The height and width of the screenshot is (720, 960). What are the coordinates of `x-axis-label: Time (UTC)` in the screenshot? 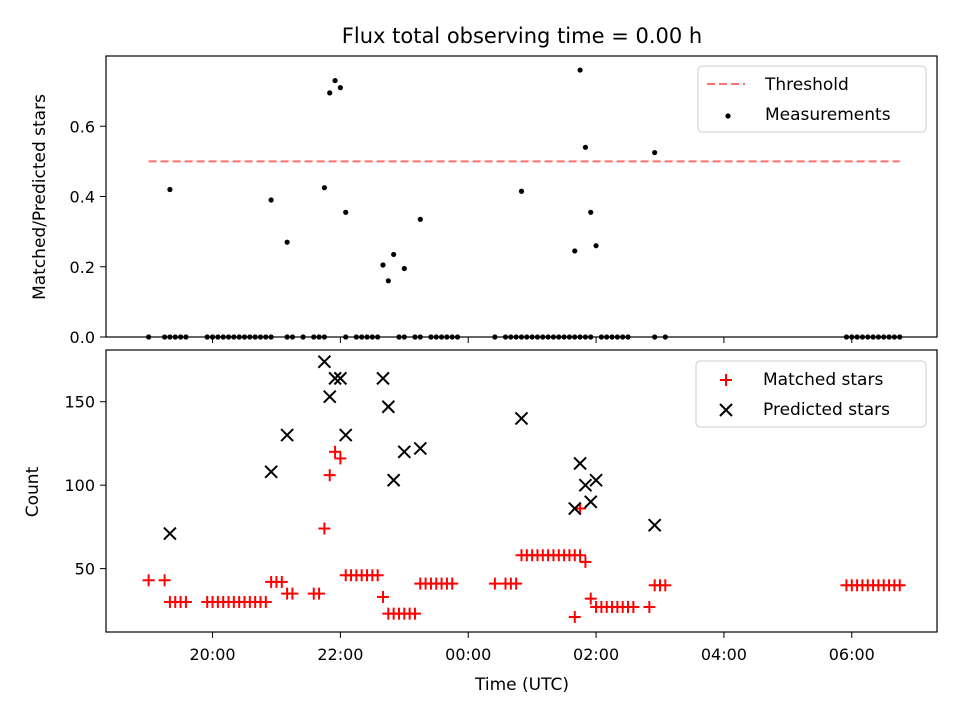 It's located at (521, 685).